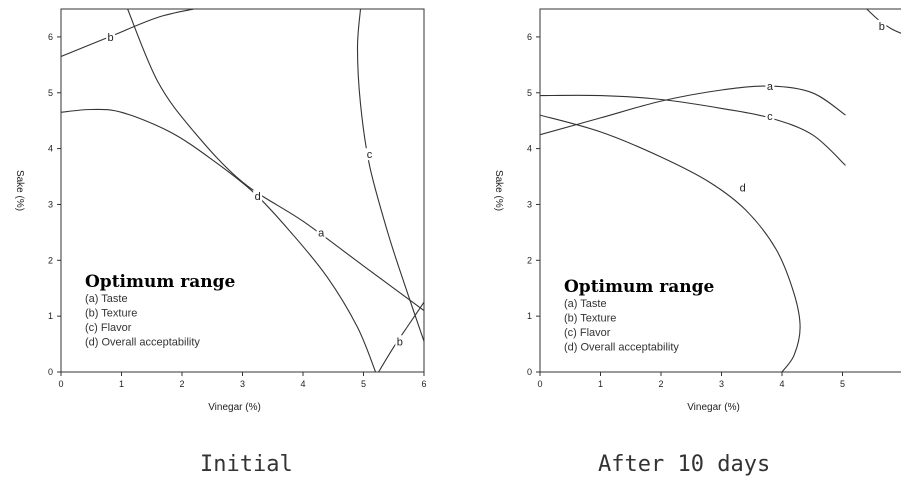 This screenshot has height=479, width=901. What do you see at coordinates (246, 464) in the screenshot?
I see `caption-initial: Initial` at bounding box center [246, 464].